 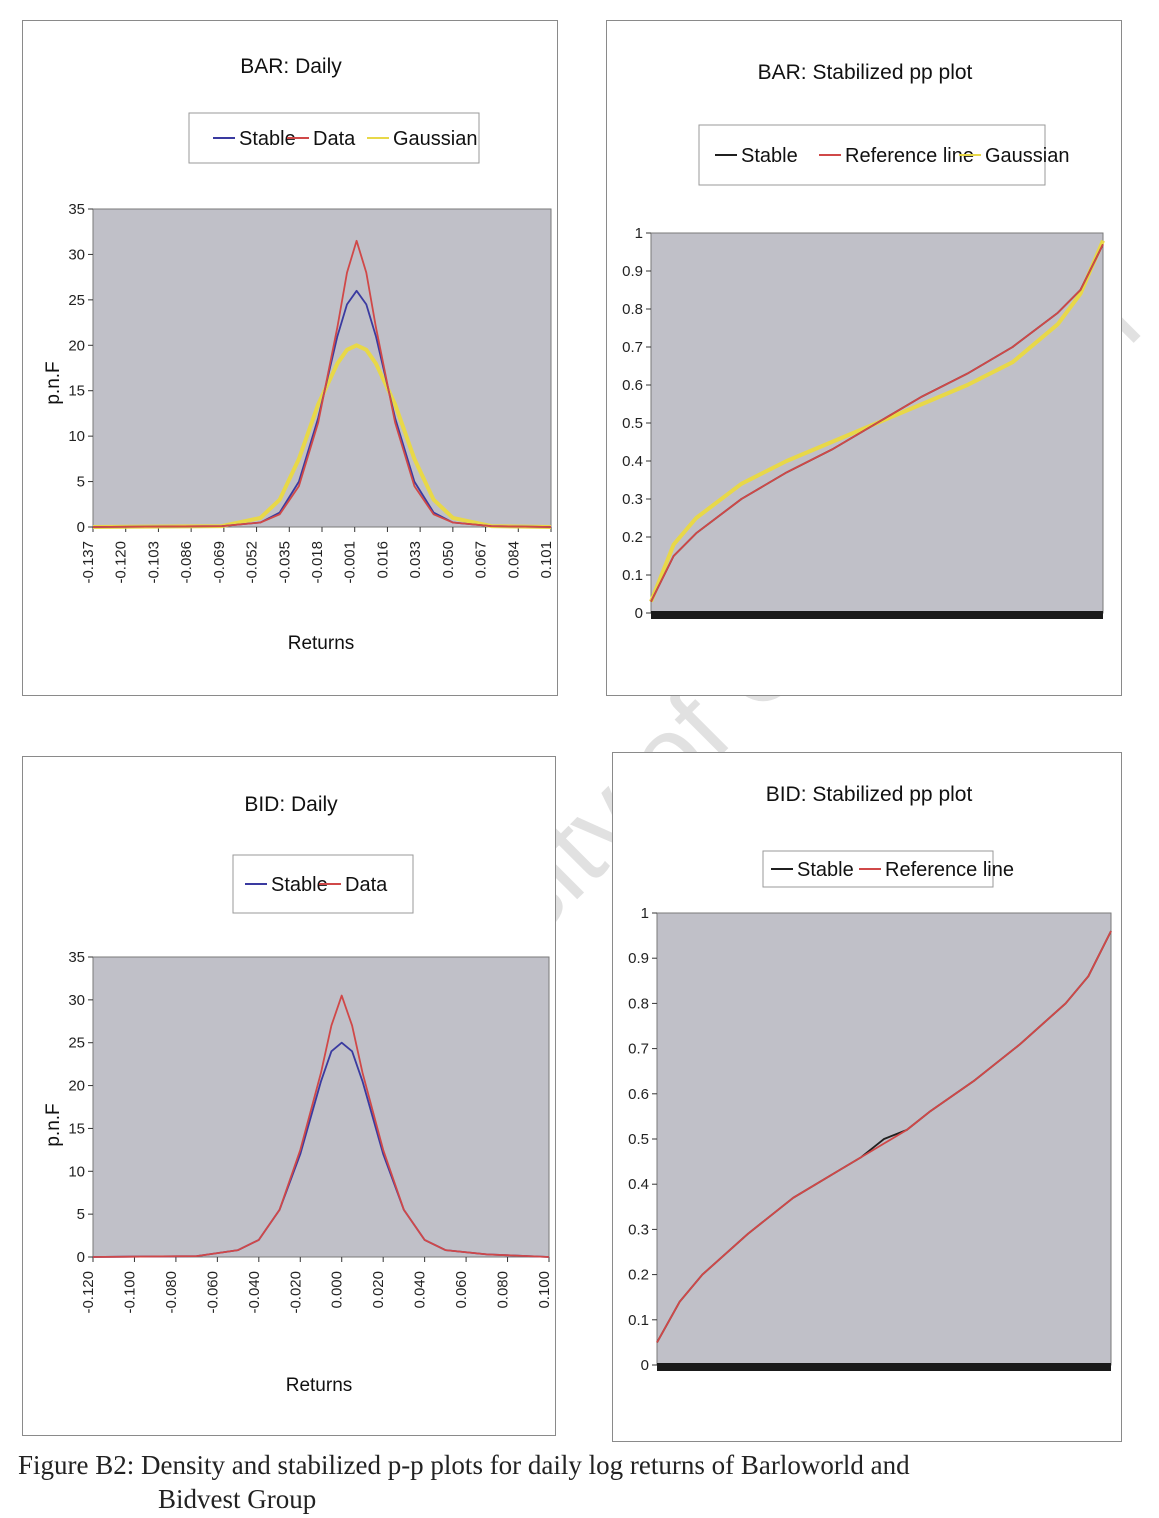 I want to click on x-tick-label: 0.101, so click(x=546, y=560).